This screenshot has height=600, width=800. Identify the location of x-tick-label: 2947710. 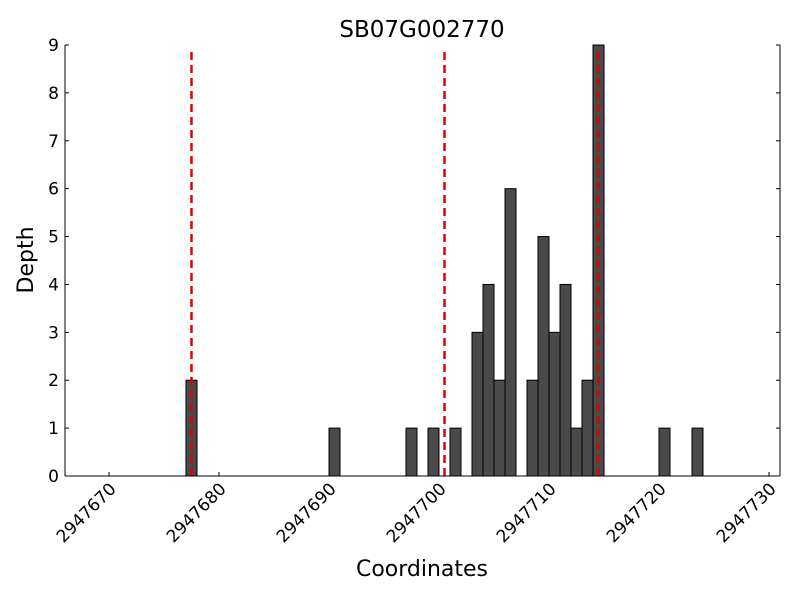
(527, 513).